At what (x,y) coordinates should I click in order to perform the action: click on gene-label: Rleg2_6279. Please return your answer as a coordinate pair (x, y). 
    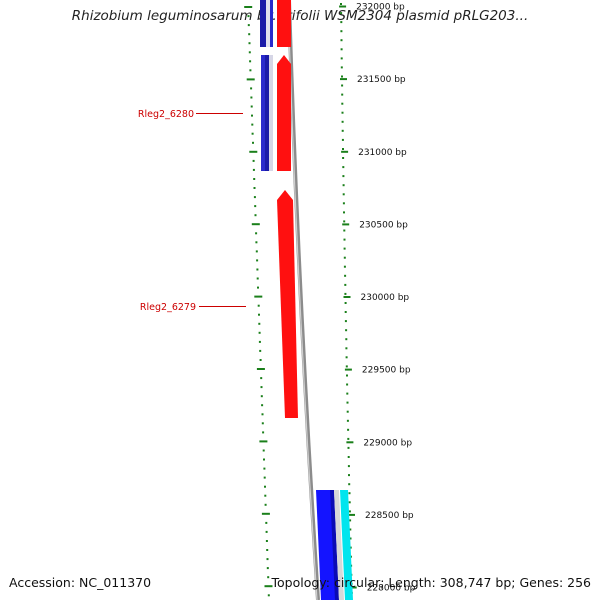
    Looking at the image, I should click on (168, 307).